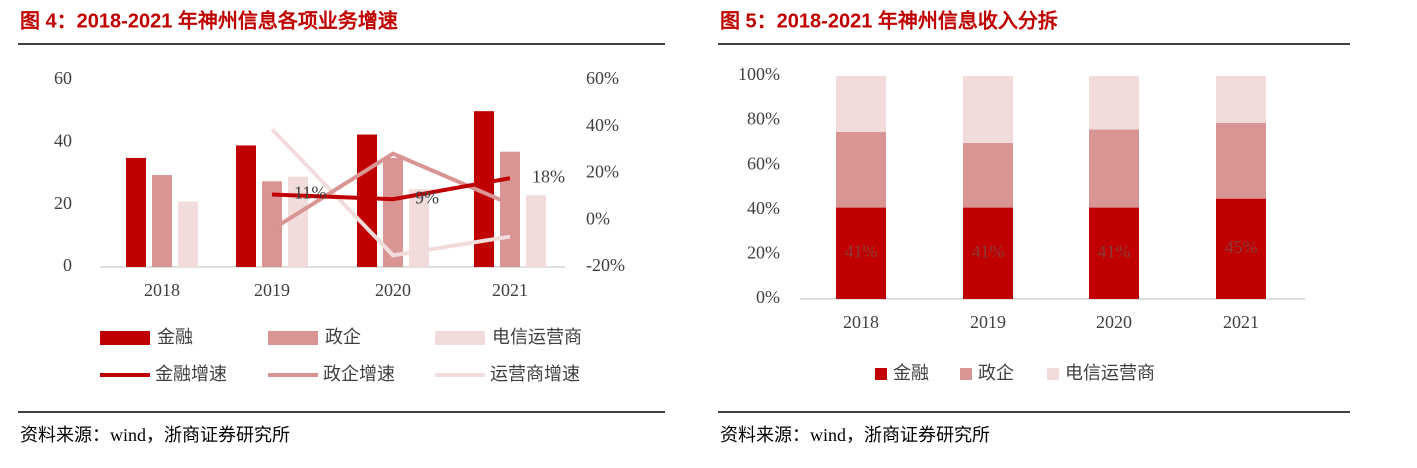 The image size is (1417, 468). Describe the element at coordinates (605, 265) in the screenshot. I see `y2-tick-label: -20%` at that location.